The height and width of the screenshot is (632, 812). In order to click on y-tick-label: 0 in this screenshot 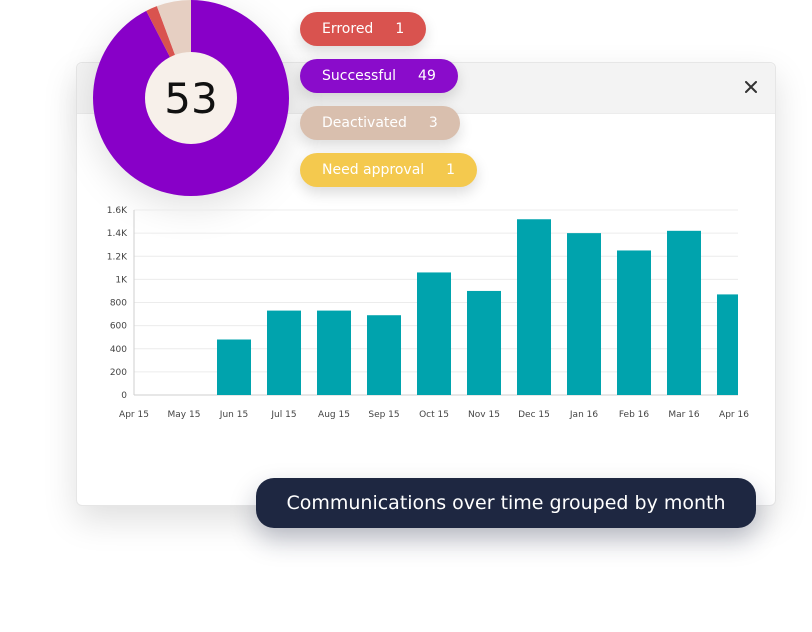, I will do `click(124, 396)`.